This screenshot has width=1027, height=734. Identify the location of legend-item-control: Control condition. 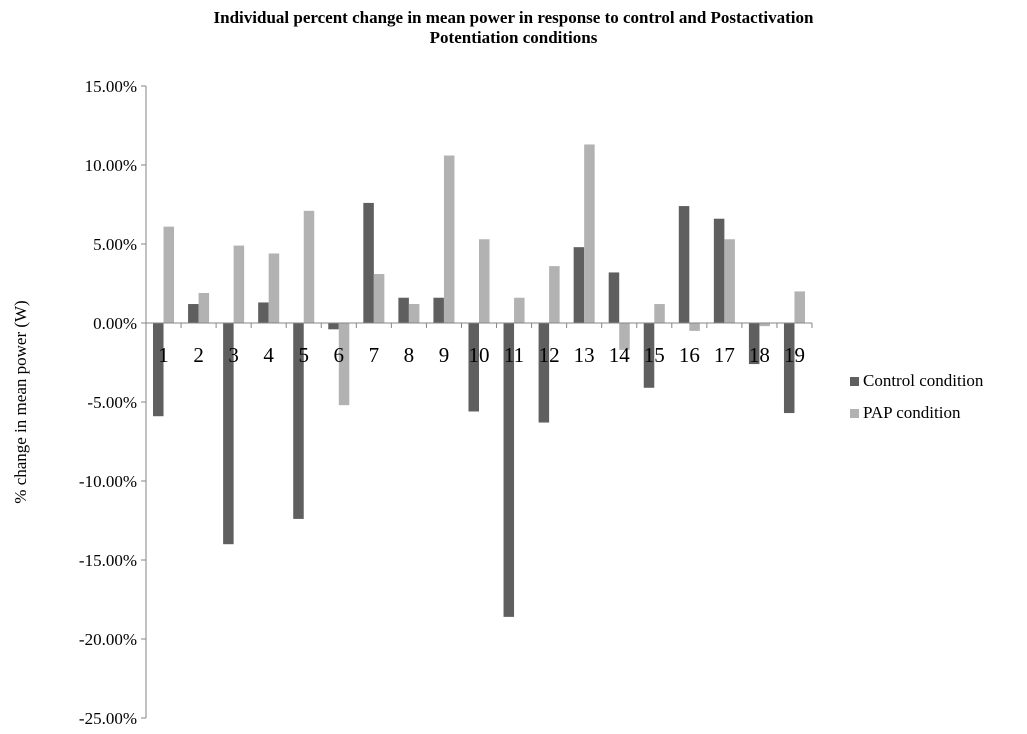
(916, 381).